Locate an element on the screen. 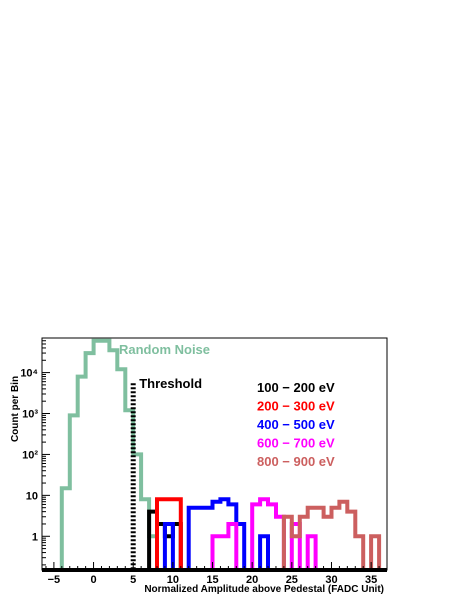 The image size is (463, 599). y-tick-label: 10³ is located at coordinates (30, 415).